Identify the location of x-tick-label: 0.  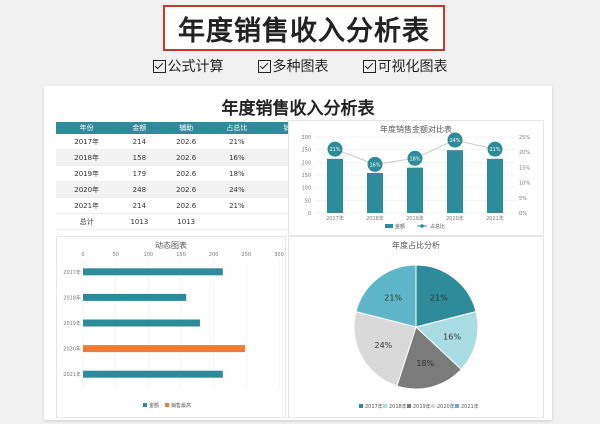
(82, 255).